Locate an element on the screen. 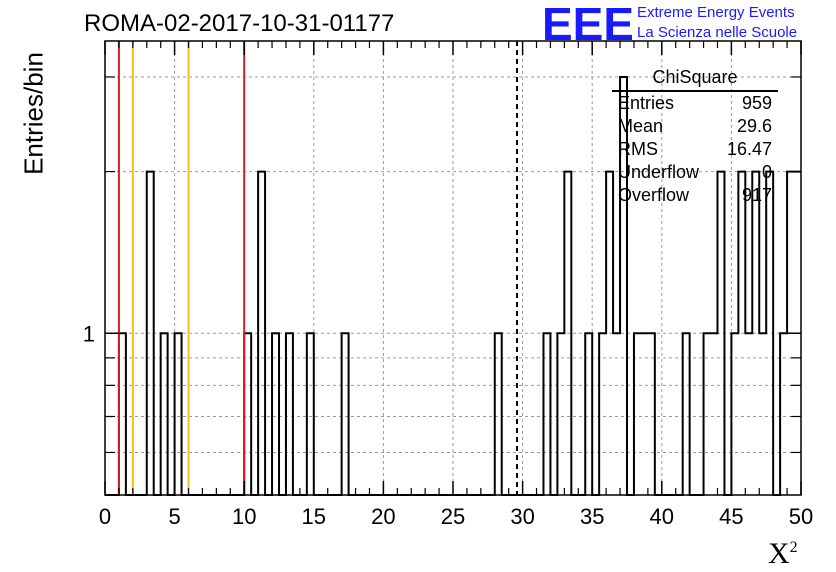 This screenshot has height=572, width=836. x-axis-label: X2 is located at coordinates (783, 553).